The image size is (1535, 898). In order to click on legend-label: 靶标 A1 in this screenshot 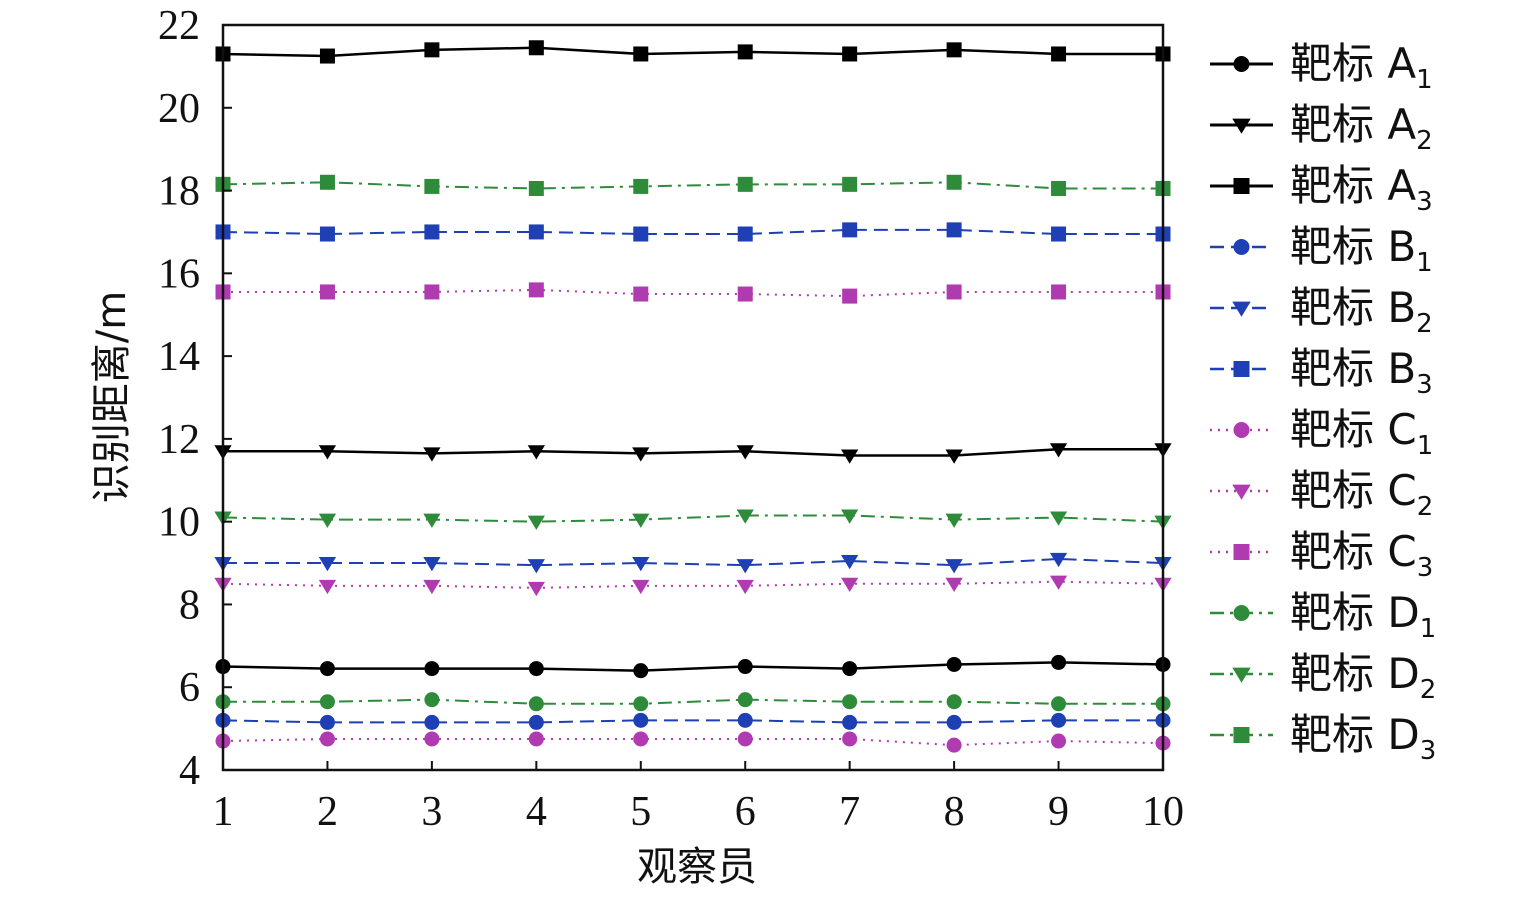, I will do `click(1361, 67)`.